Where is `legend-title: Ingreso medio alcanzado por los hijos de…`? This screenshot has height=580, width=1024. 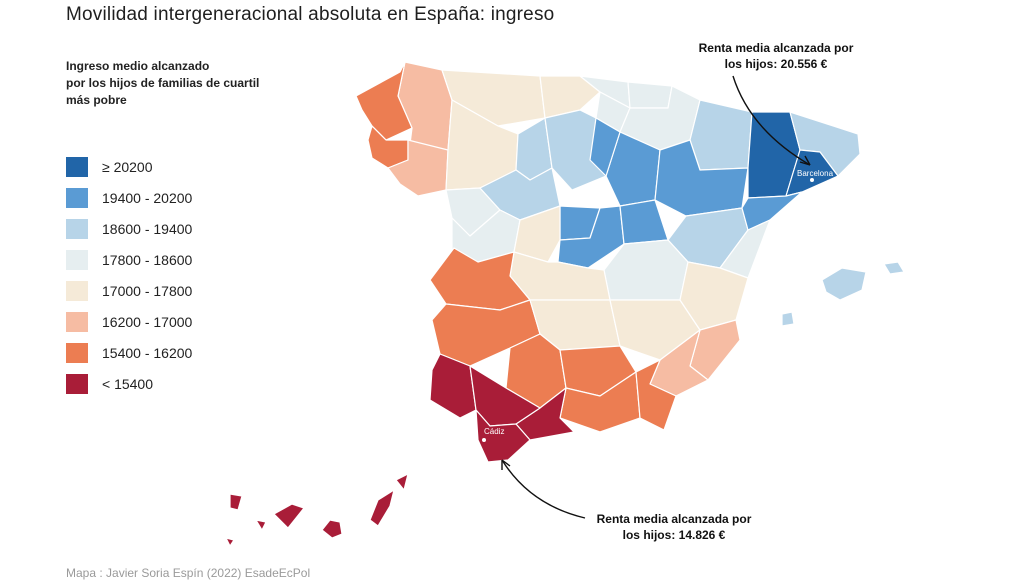 legend-title: Ingreso medio alcanzado por los hijos de… is located at coordinates (196, 83).